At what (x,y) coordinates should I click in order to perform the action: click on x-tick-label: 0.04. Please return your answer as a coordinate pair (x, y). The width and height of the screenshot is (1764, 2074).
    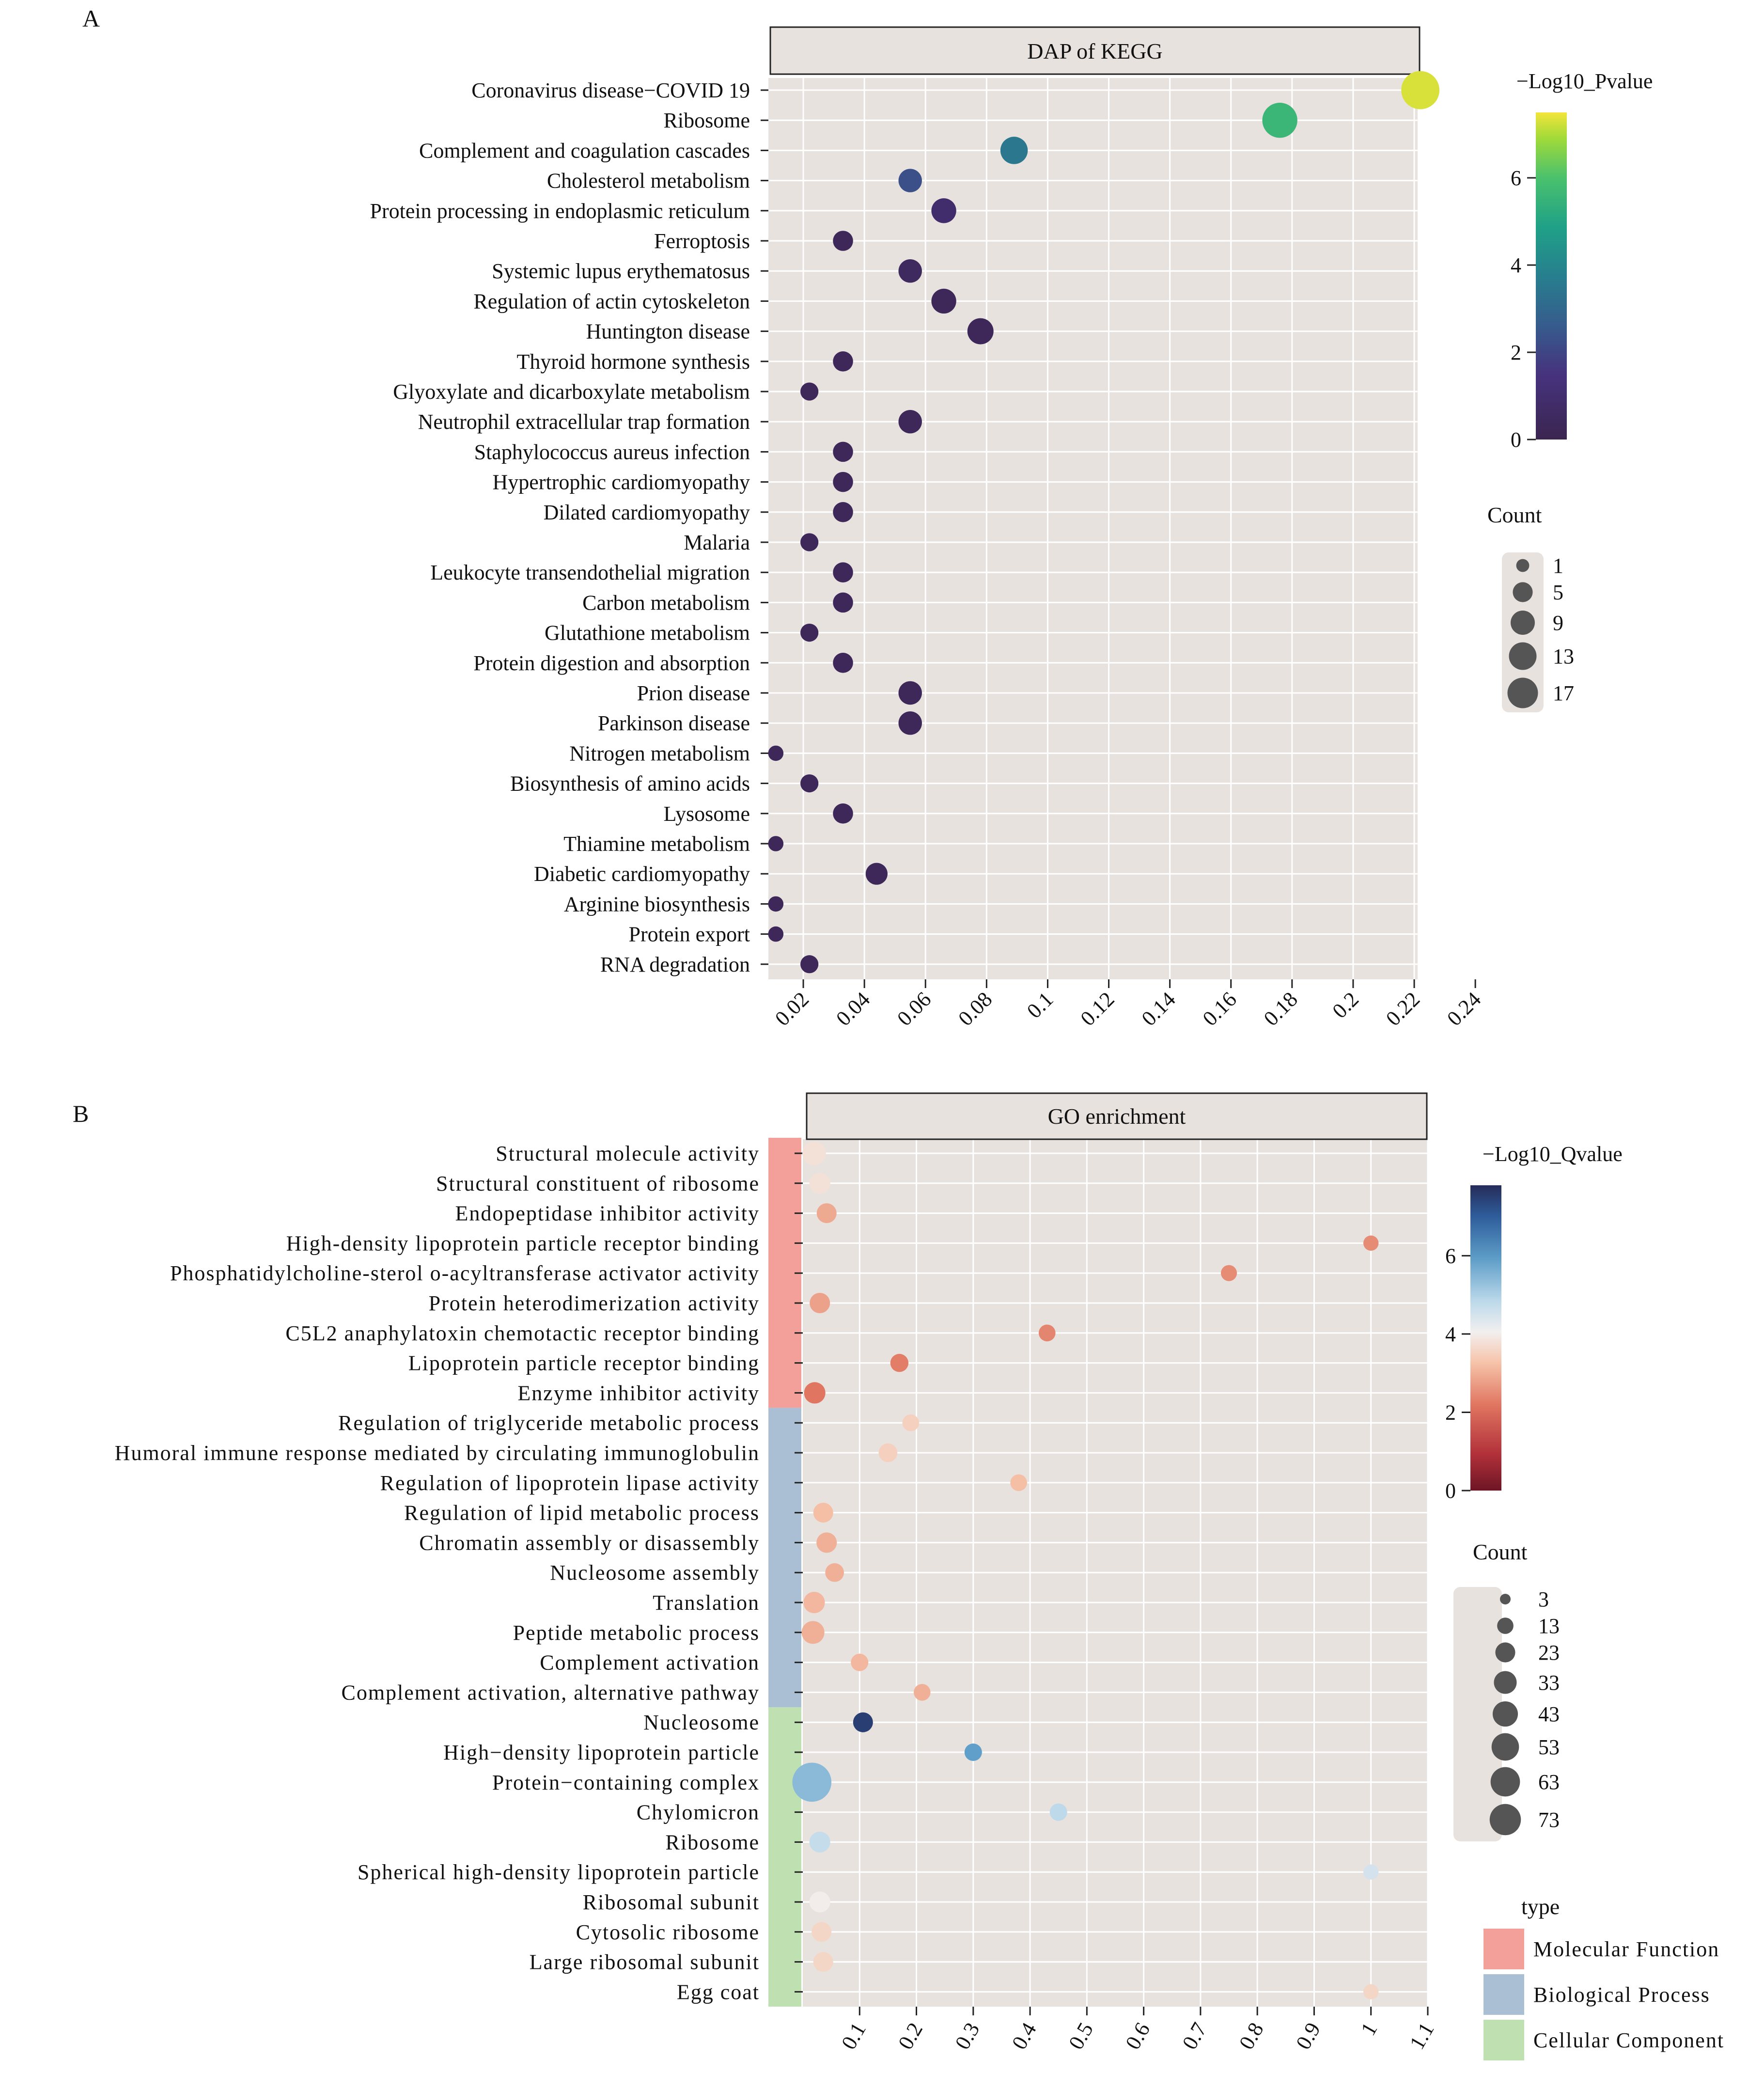
    Looking at the image, I should click on (853, 1008).